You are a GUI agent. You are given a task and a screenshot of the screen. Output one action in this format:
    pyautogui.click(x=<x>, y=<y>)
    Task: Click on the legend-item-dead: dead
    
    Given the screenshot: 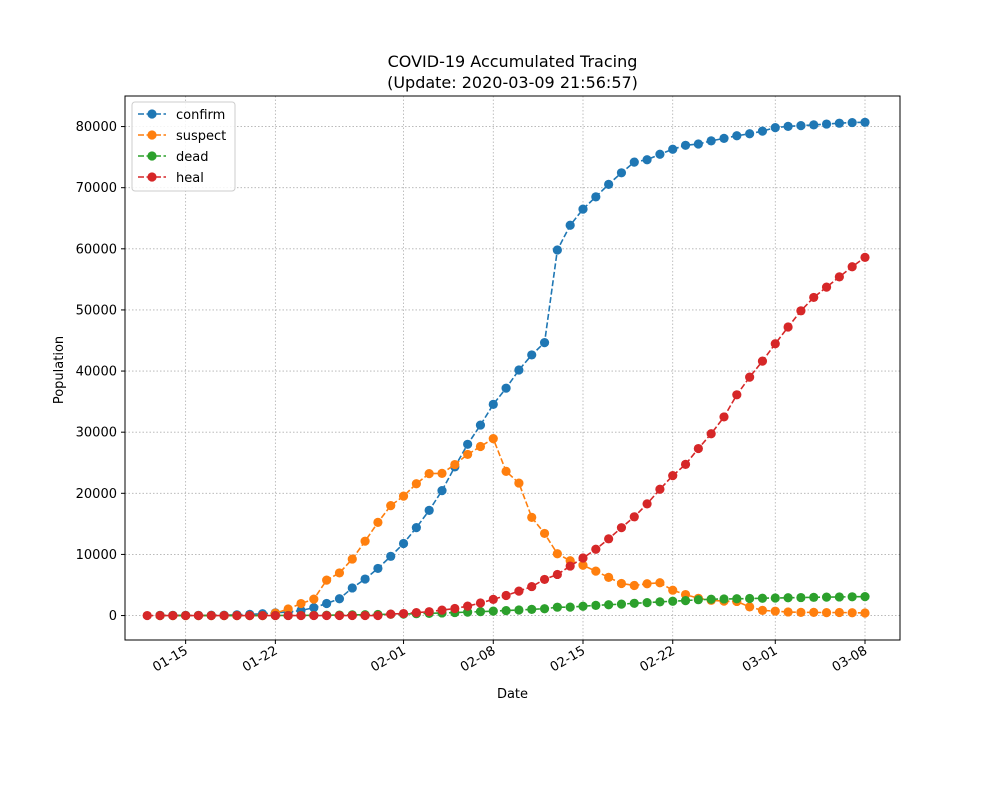 What is the action you would take?
    pyautogui.click(x=173, y=157)
    